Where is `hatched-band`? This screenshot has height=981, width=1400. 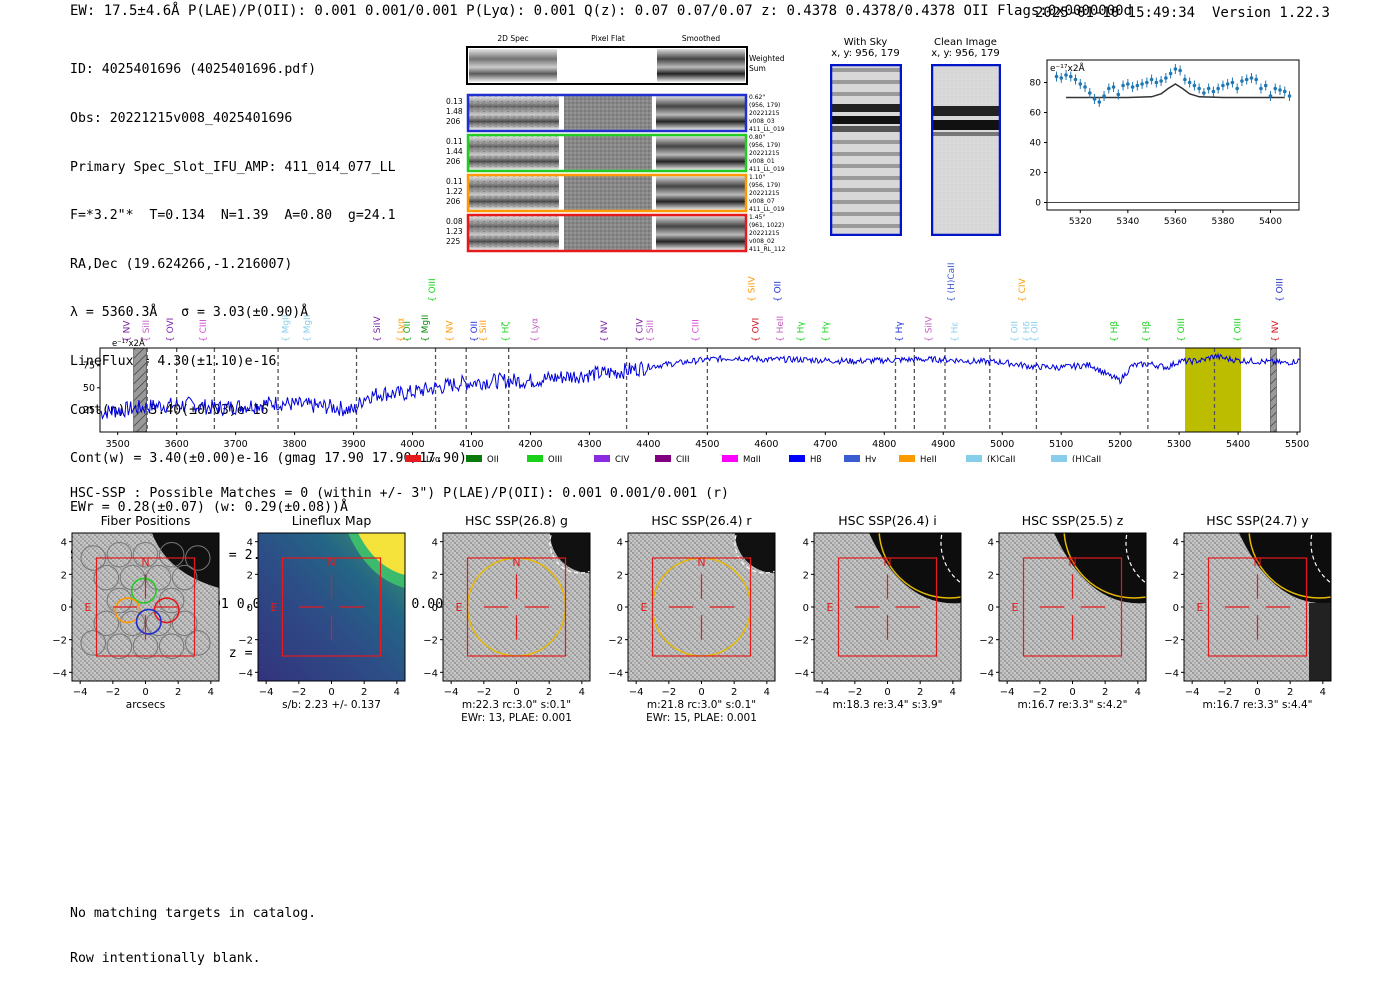 hatched-band is located at coordinates (140, 390).